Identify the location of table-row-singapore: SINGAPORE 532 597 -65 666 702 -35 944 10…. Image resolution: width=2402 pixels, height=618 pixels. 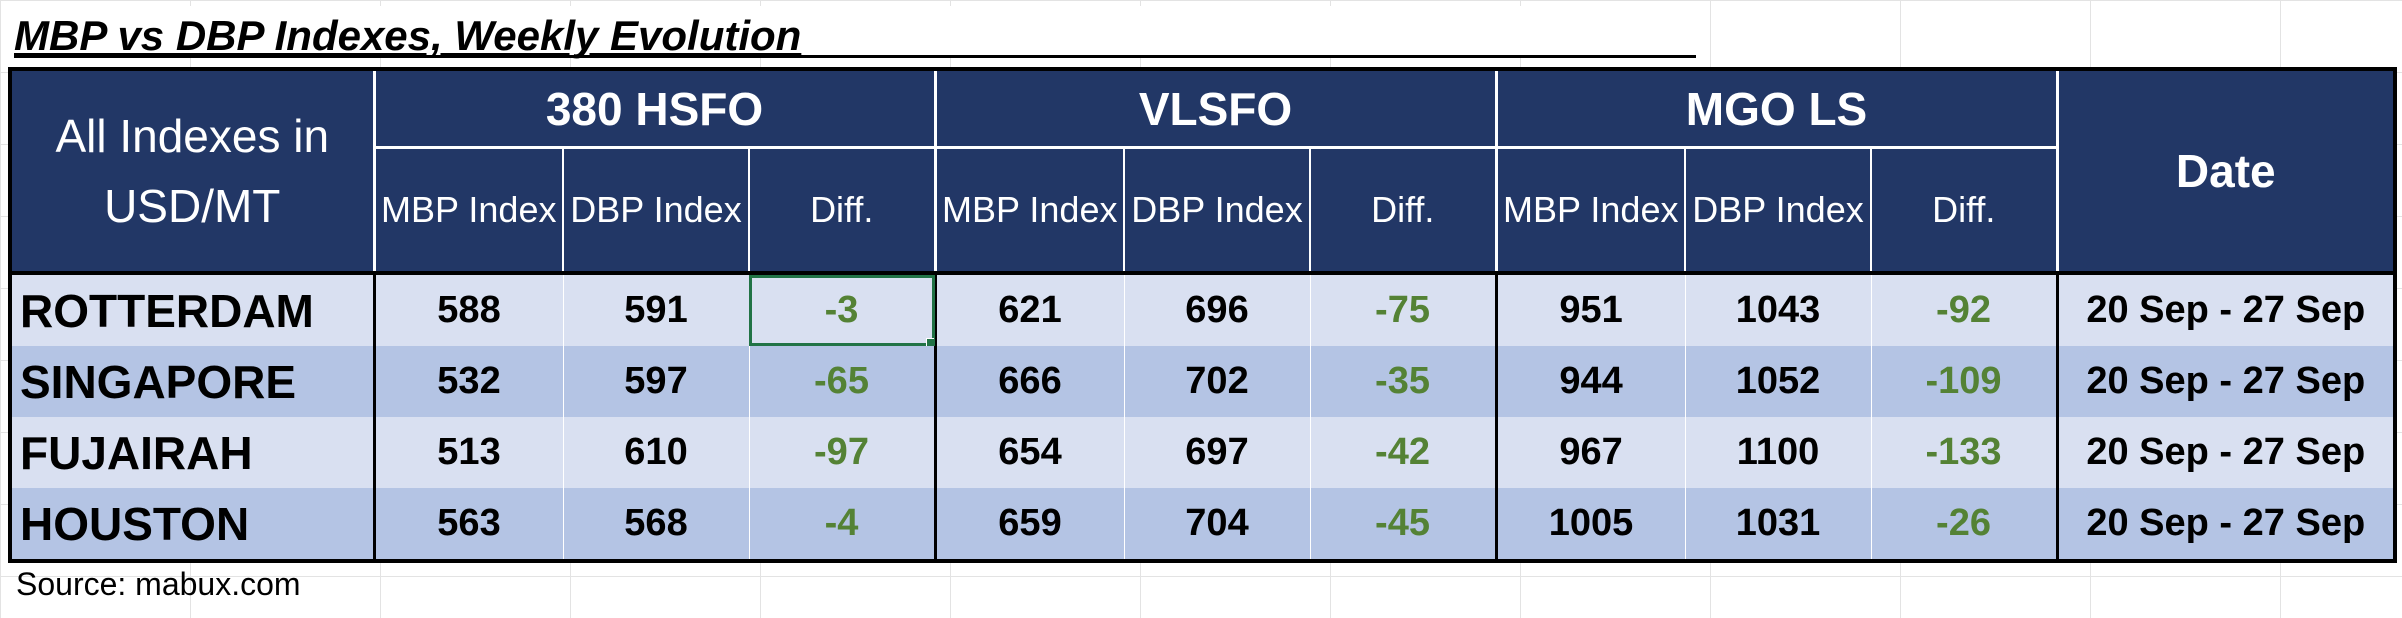
(1203, 381).